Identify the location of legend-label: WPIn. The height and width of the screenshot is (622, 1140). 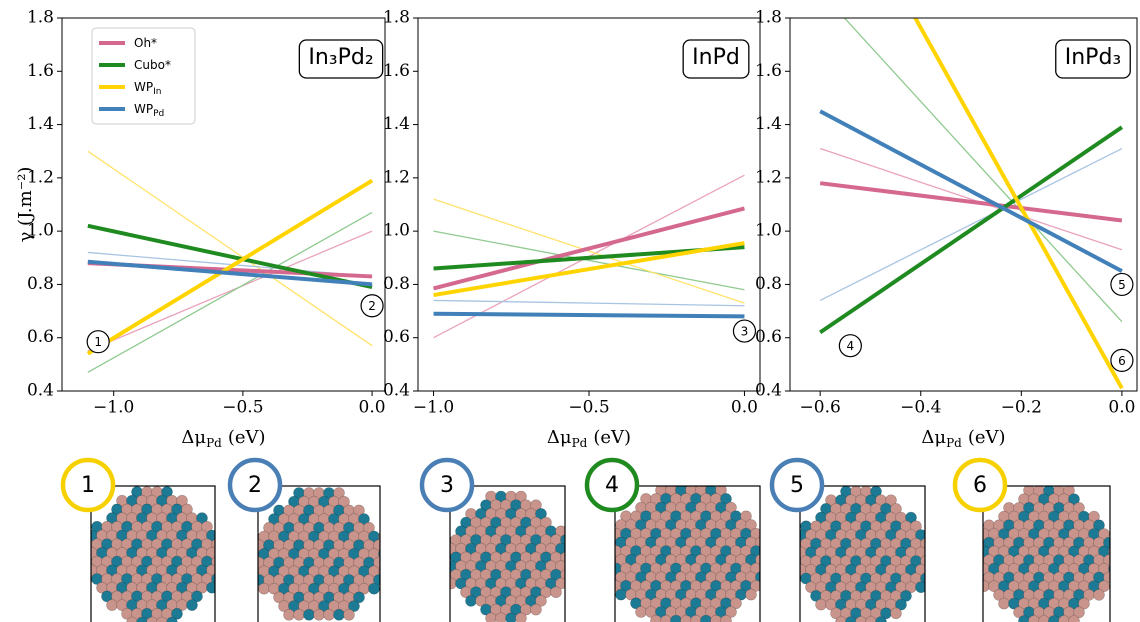
(147, 88).